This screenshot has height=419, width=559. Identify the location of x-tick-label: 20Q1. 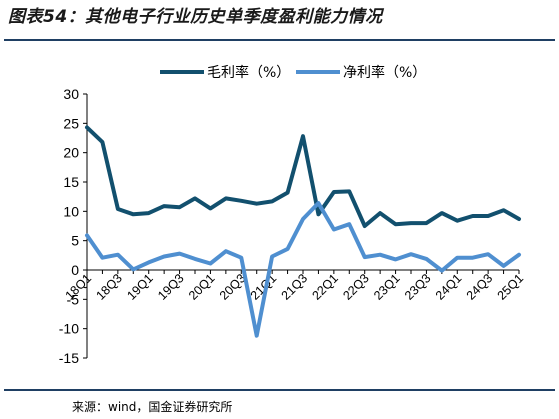
(202, 287).